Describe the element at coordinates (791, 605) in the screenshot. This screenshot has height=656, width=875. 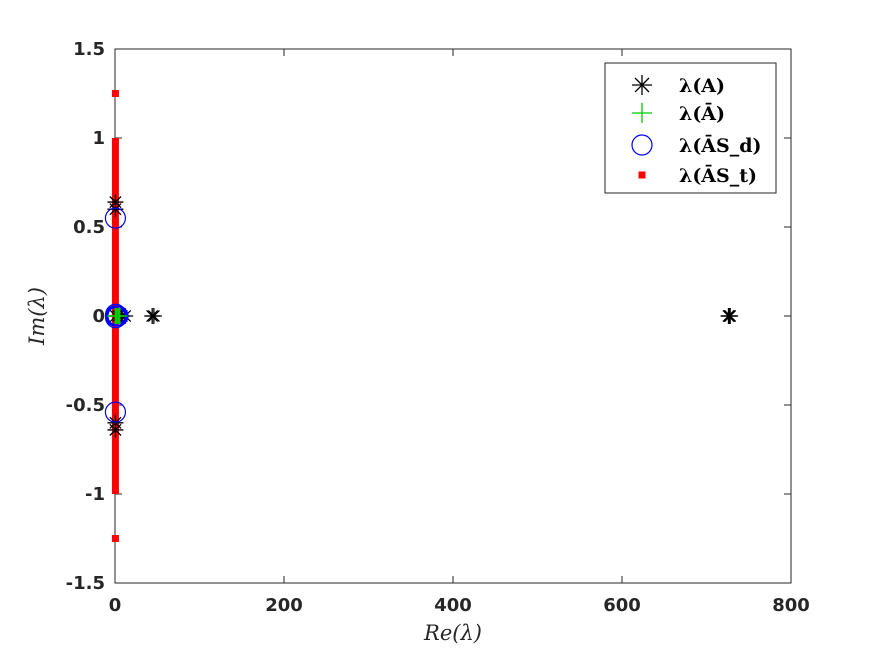
I see `x-tick-label: 800` at that location.